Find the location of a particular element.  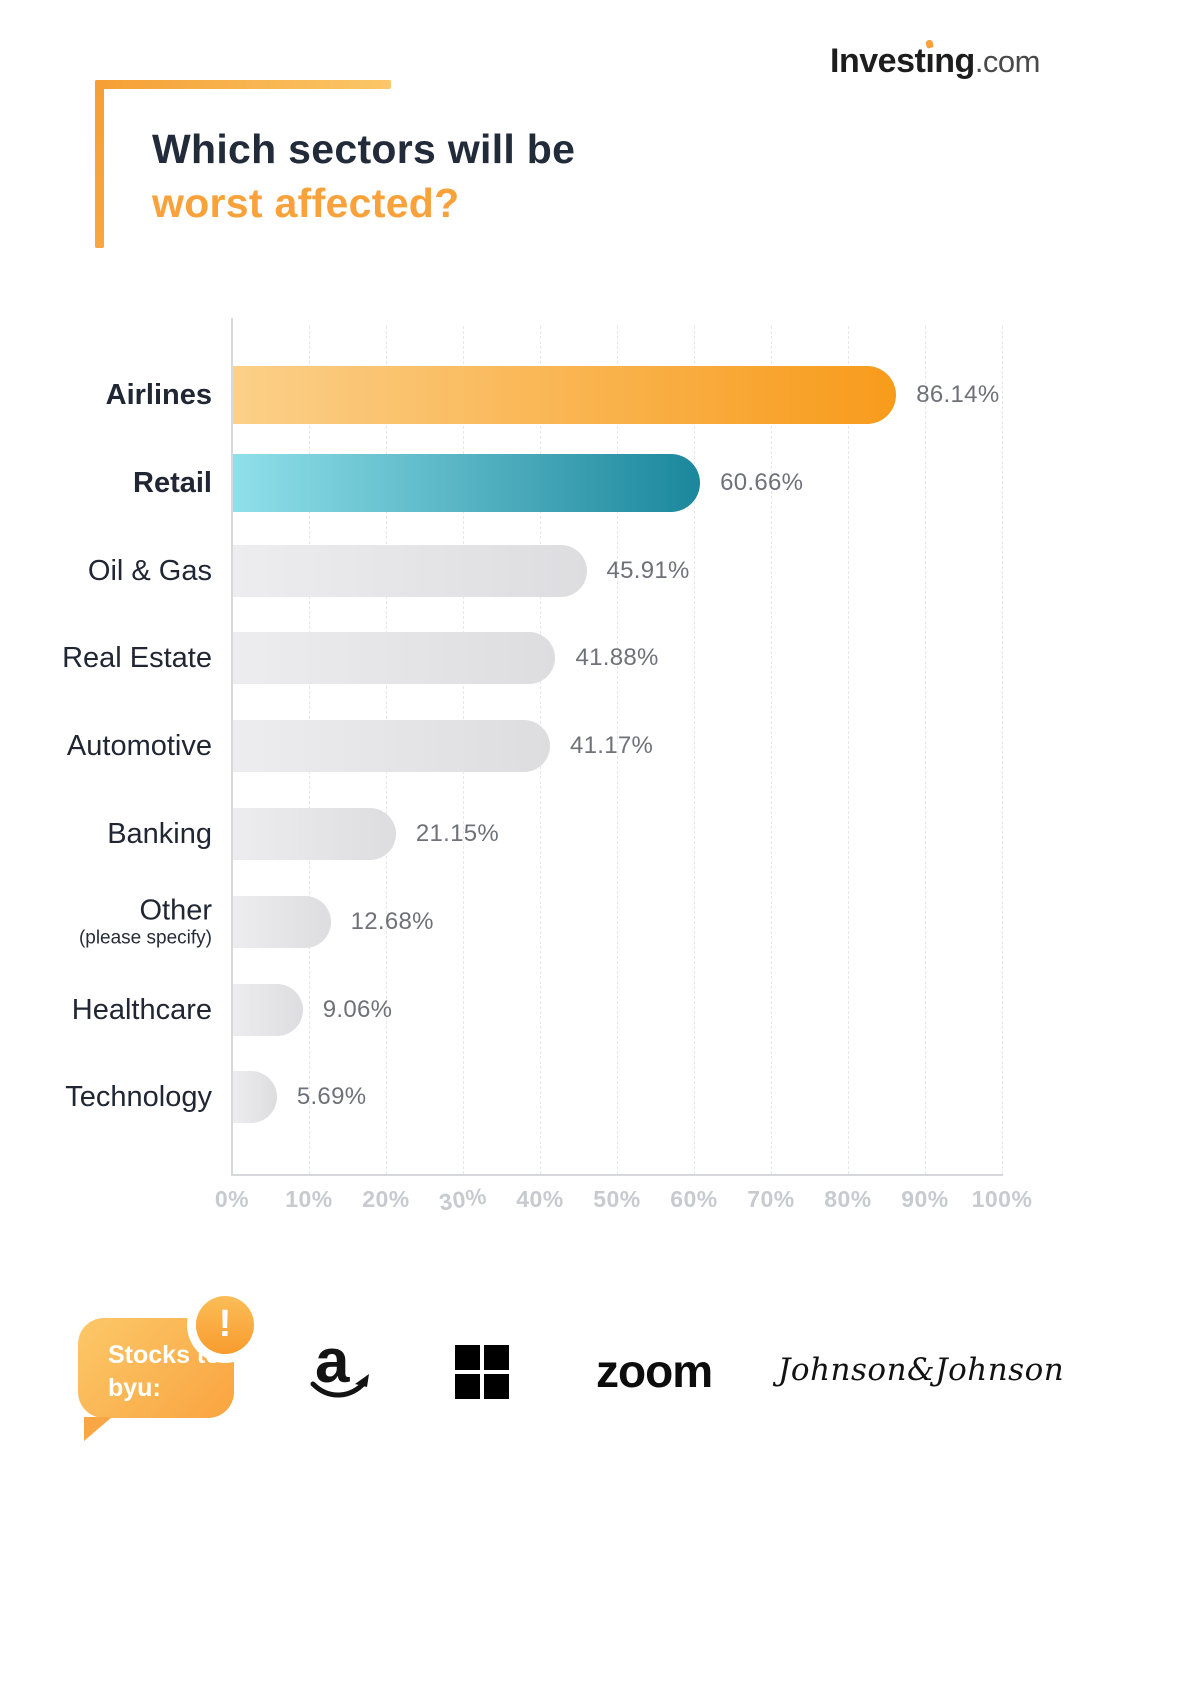

category-label: Technology is located at coordinates (106, 1097).